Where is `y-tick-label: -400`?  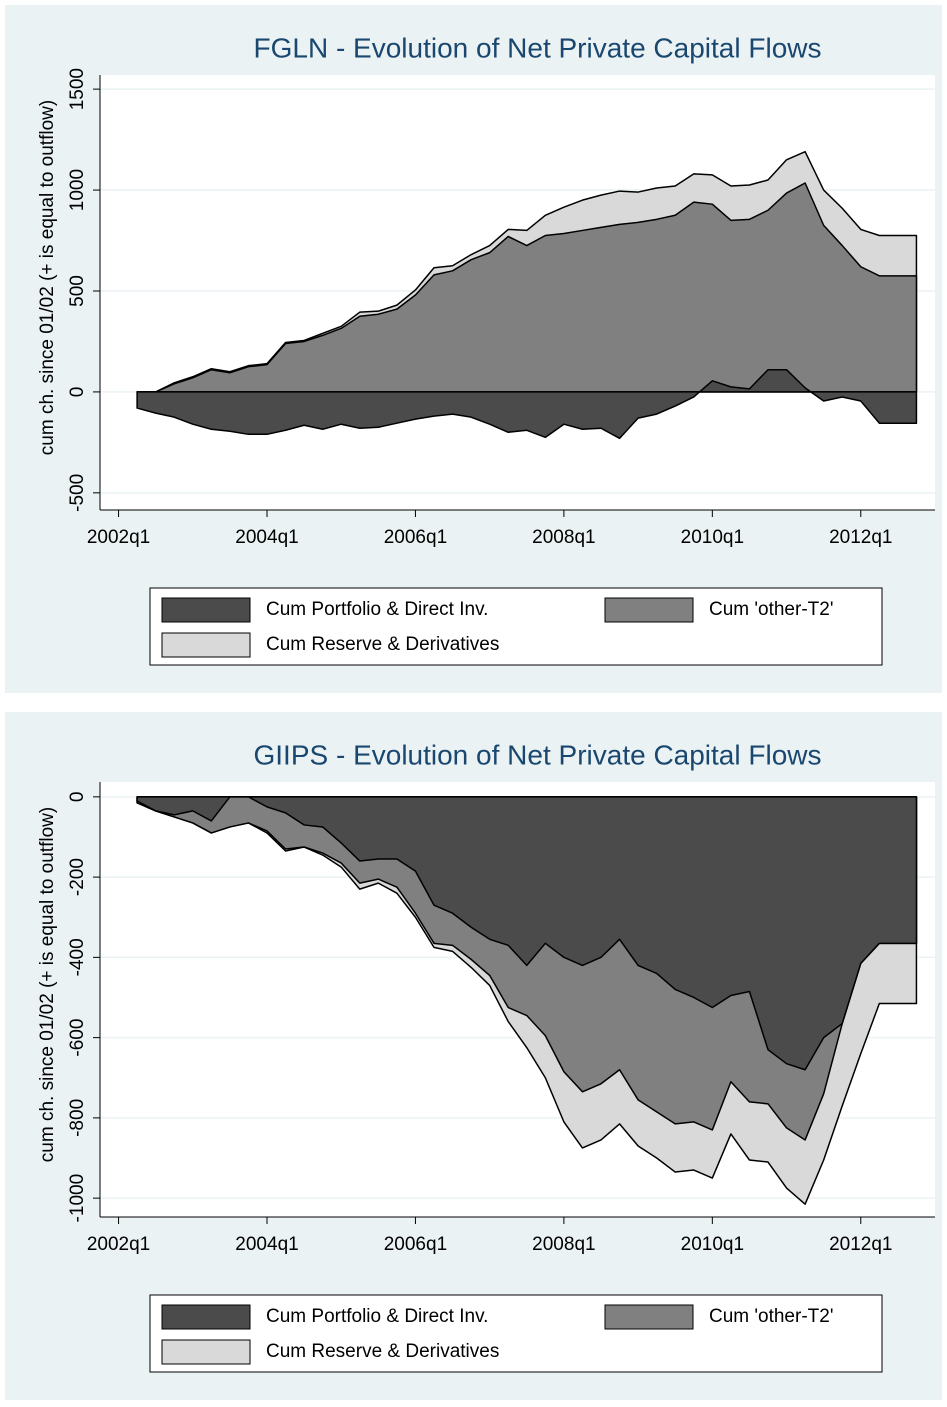 y-tick-label: -400 is located at coordinates (77, 957).